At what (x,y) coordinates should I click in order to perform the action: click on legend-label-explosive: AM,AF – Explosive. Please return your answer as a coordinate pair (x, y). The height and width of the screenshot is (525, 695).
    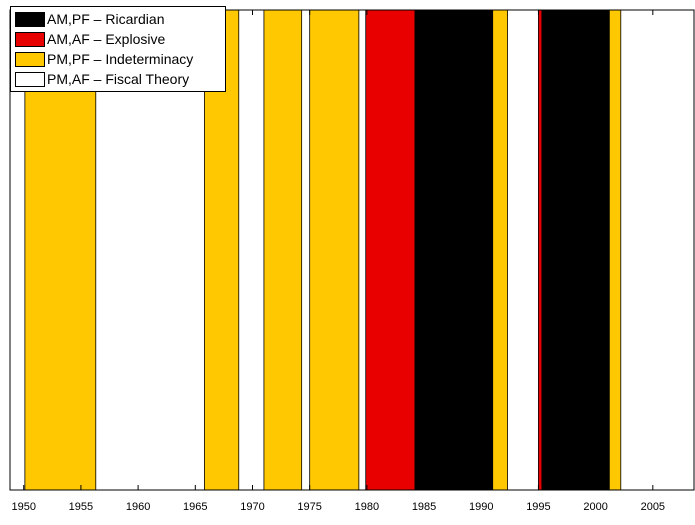
    Looking at the image, I should click on (106, 39).